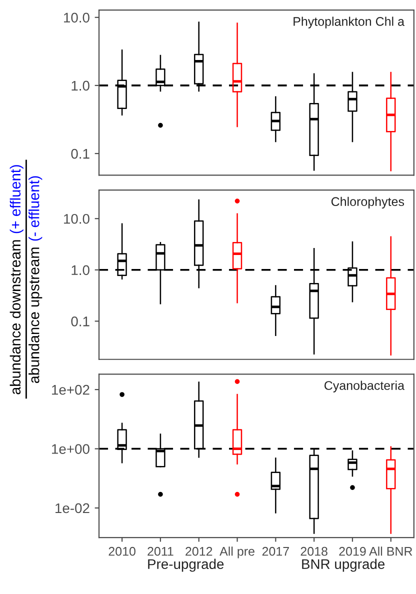  I want to click on text: Chlorophytes, so click(367, 202).